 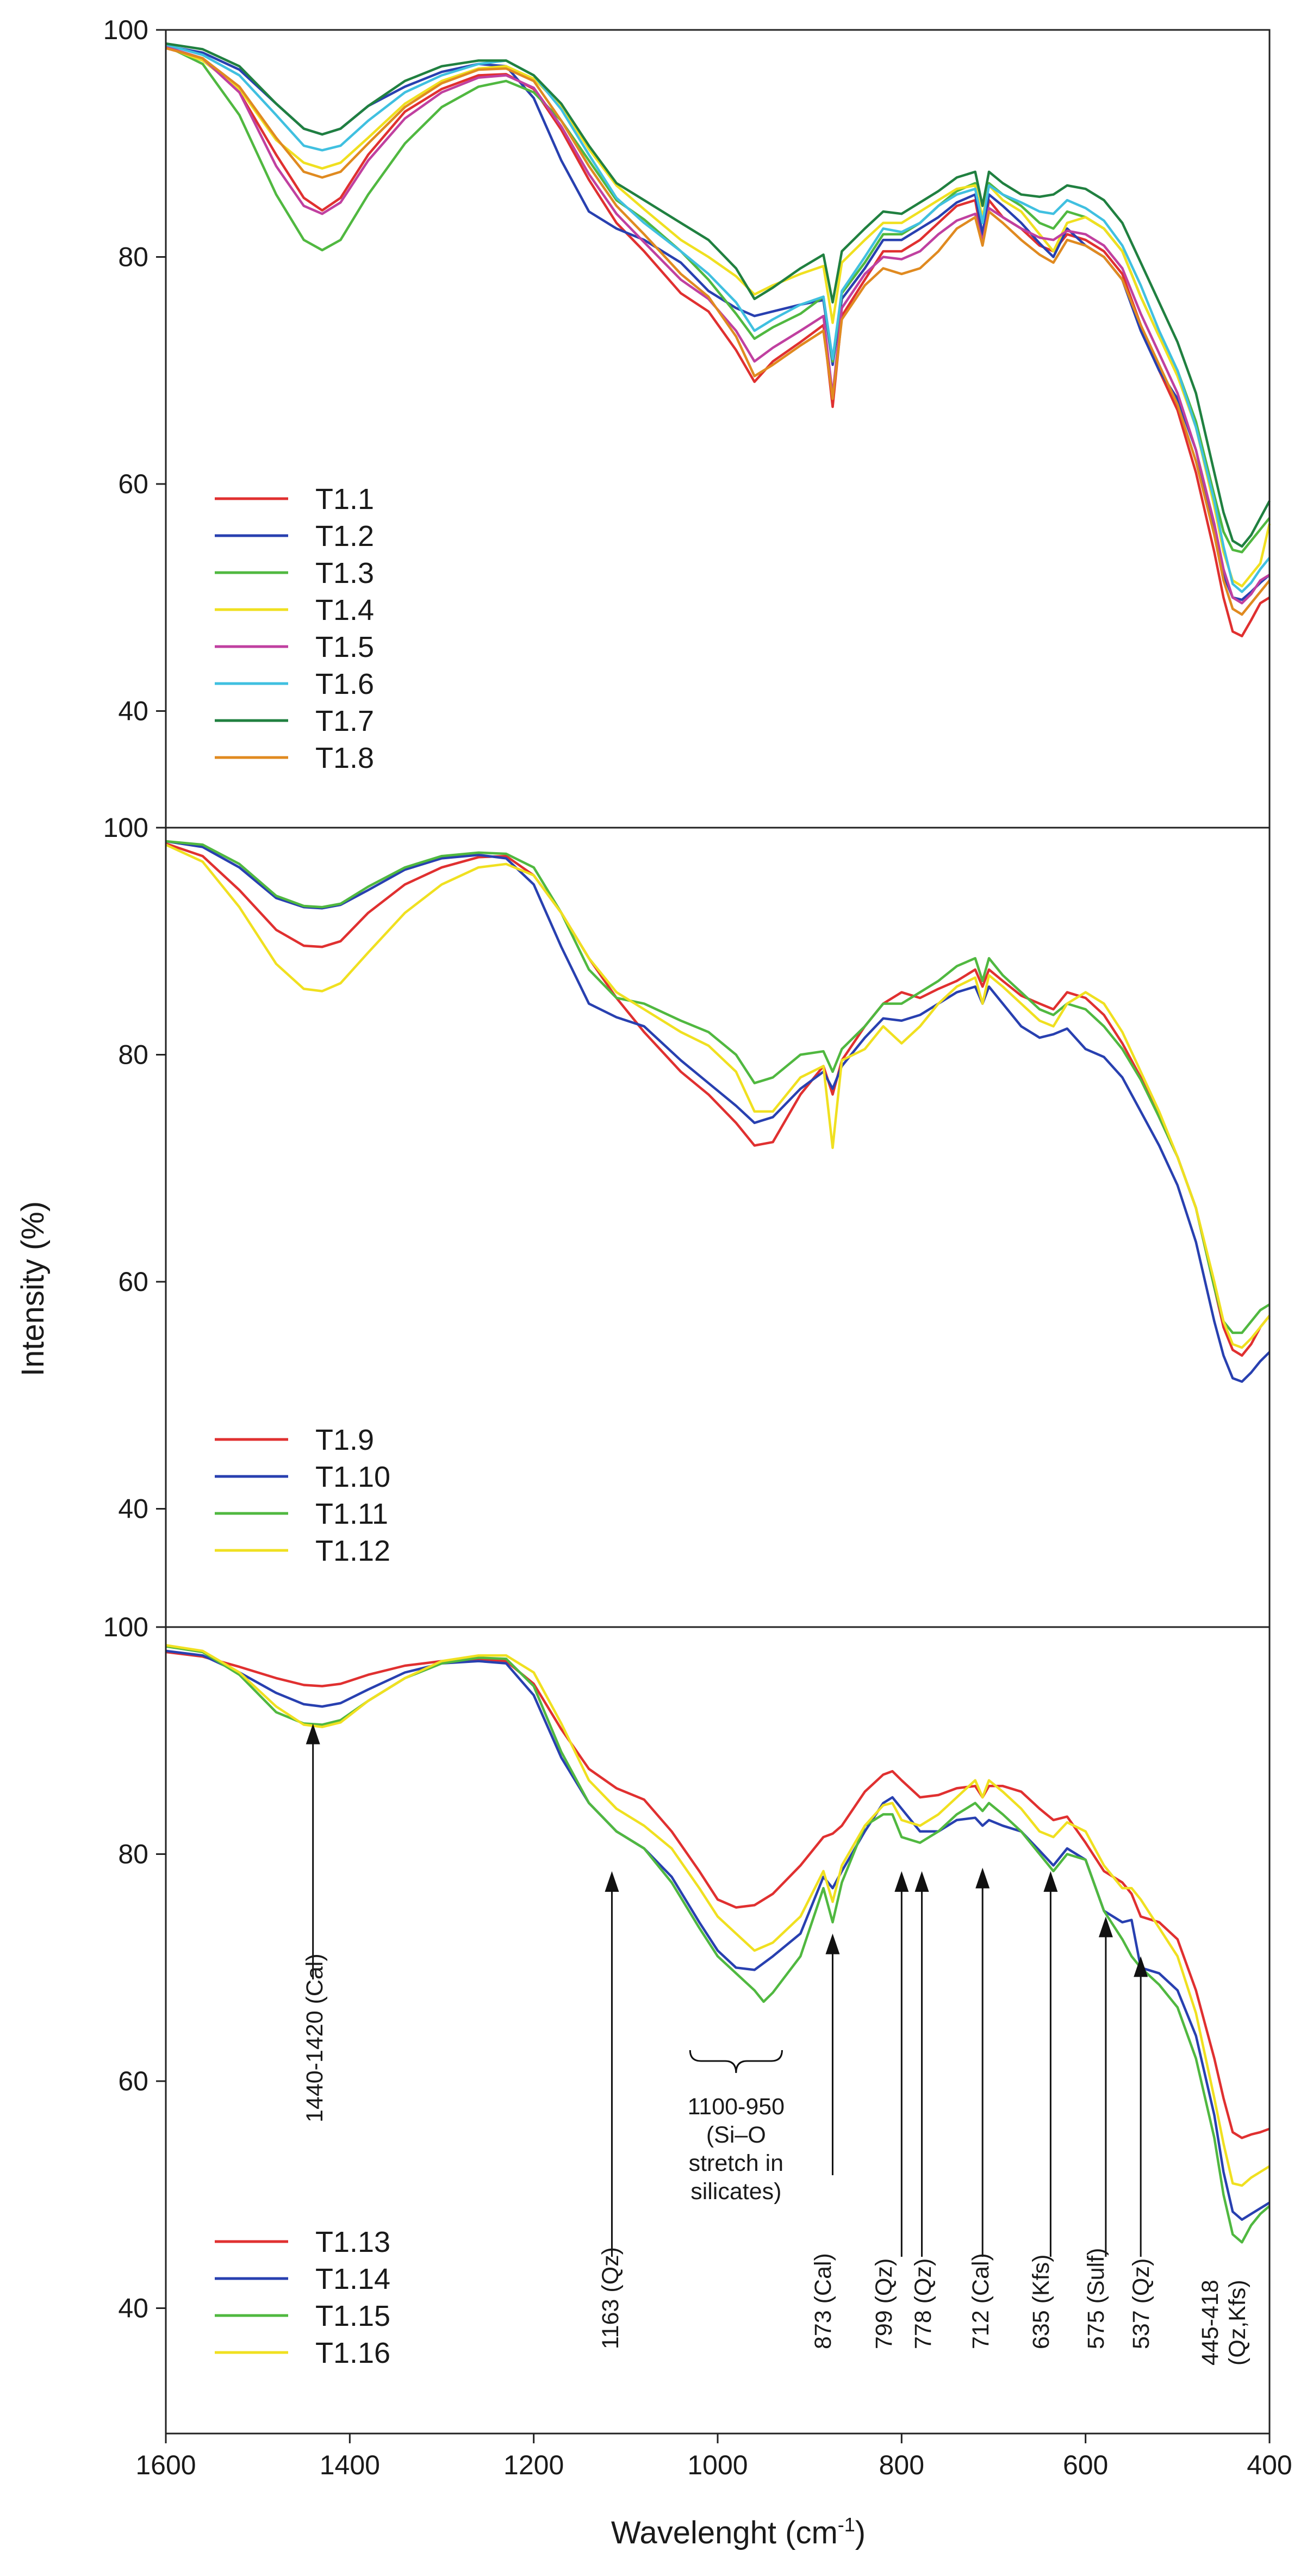 I want to click on annot-sulf-575-label-line: 575 (Sulf), so click(x=1096, y=2298).